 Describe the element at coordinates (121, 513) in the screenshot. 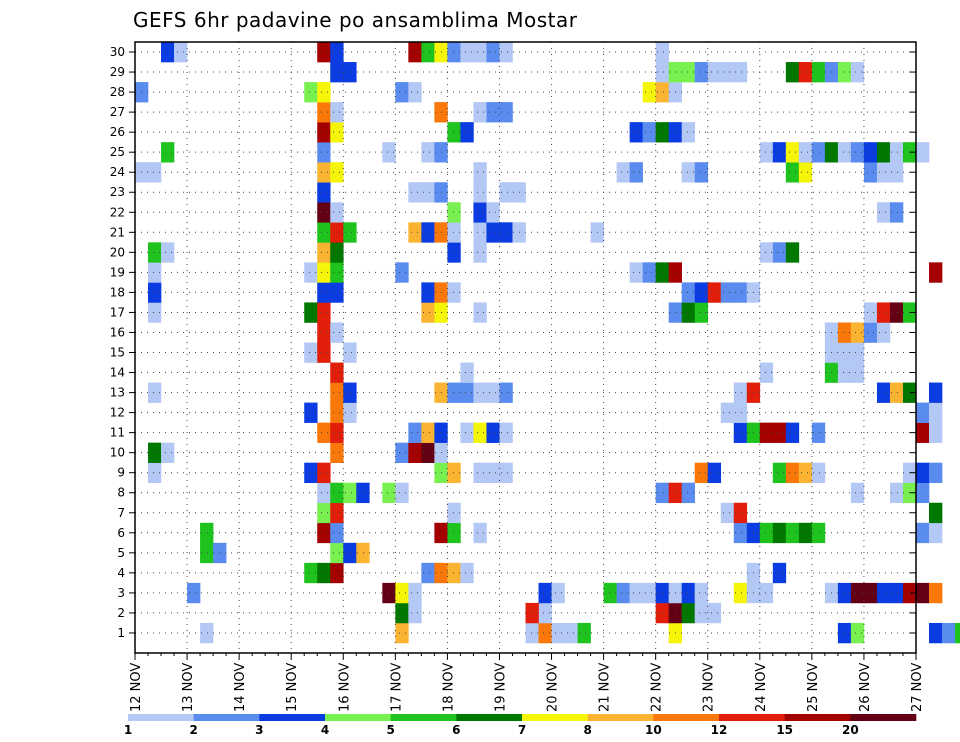

I see `y-tick-label: 7` at that location.